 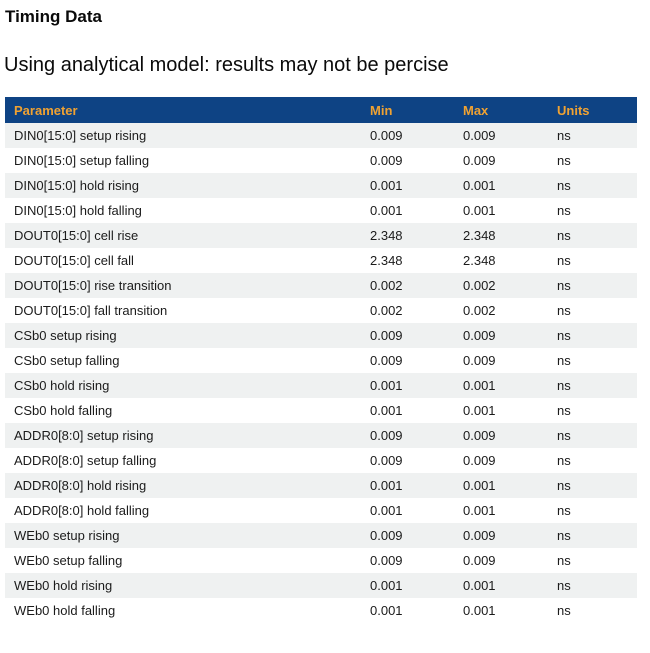 I want to click on table-row: ADDR0[8:0] hold rising 0.001 0.001 ns, so click(x=321, y=485).